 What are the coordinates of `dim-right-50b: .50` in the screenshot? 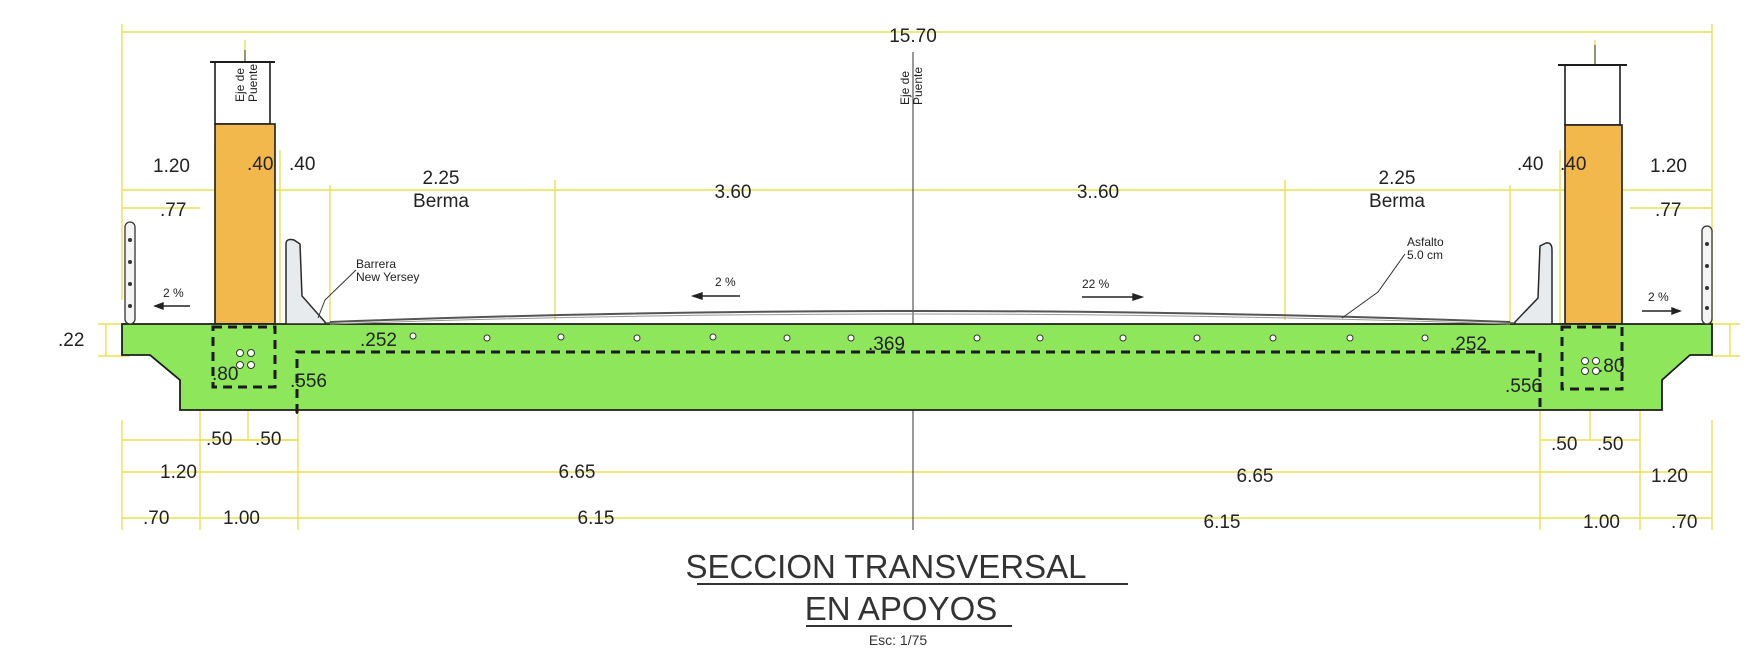 It's located at (1610, 444).